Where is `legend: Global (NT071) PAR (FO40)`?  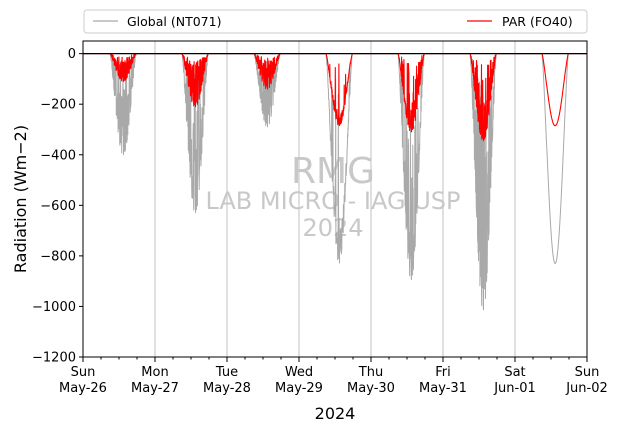 legend: Global (NT071) PAR (FO40) is located at coordinates (335, 21).